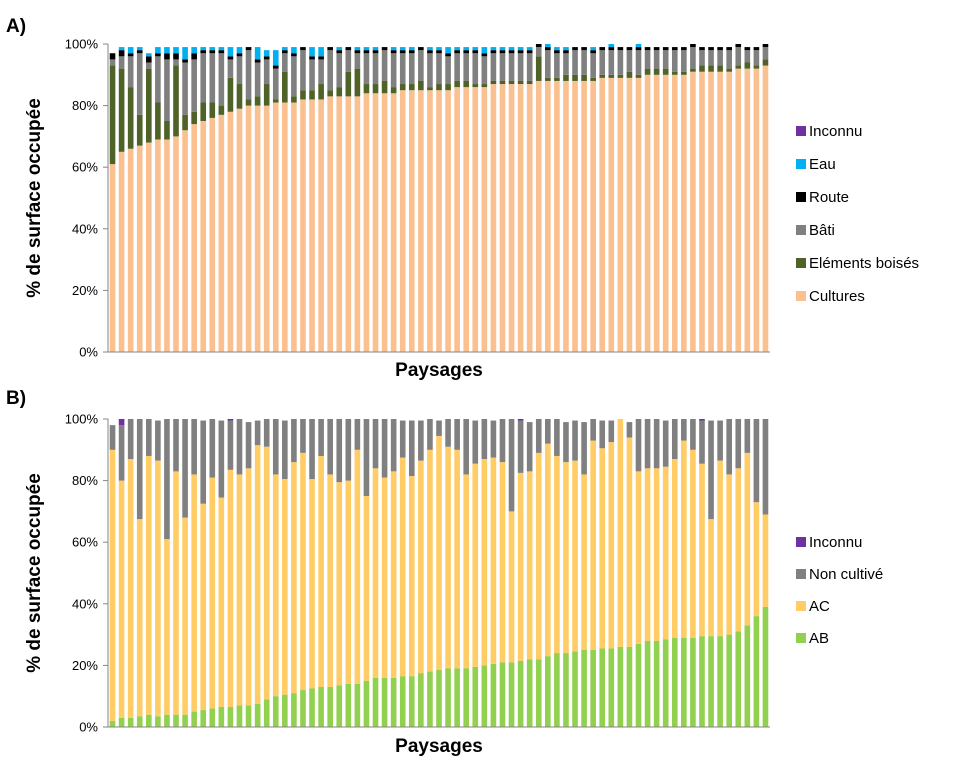 Image resolution: width=960 pixels, height=760 pixels. Describe the element at coordinates (130, 439) in the screenshot. I see `bar-non-cultiv--3` at that location.